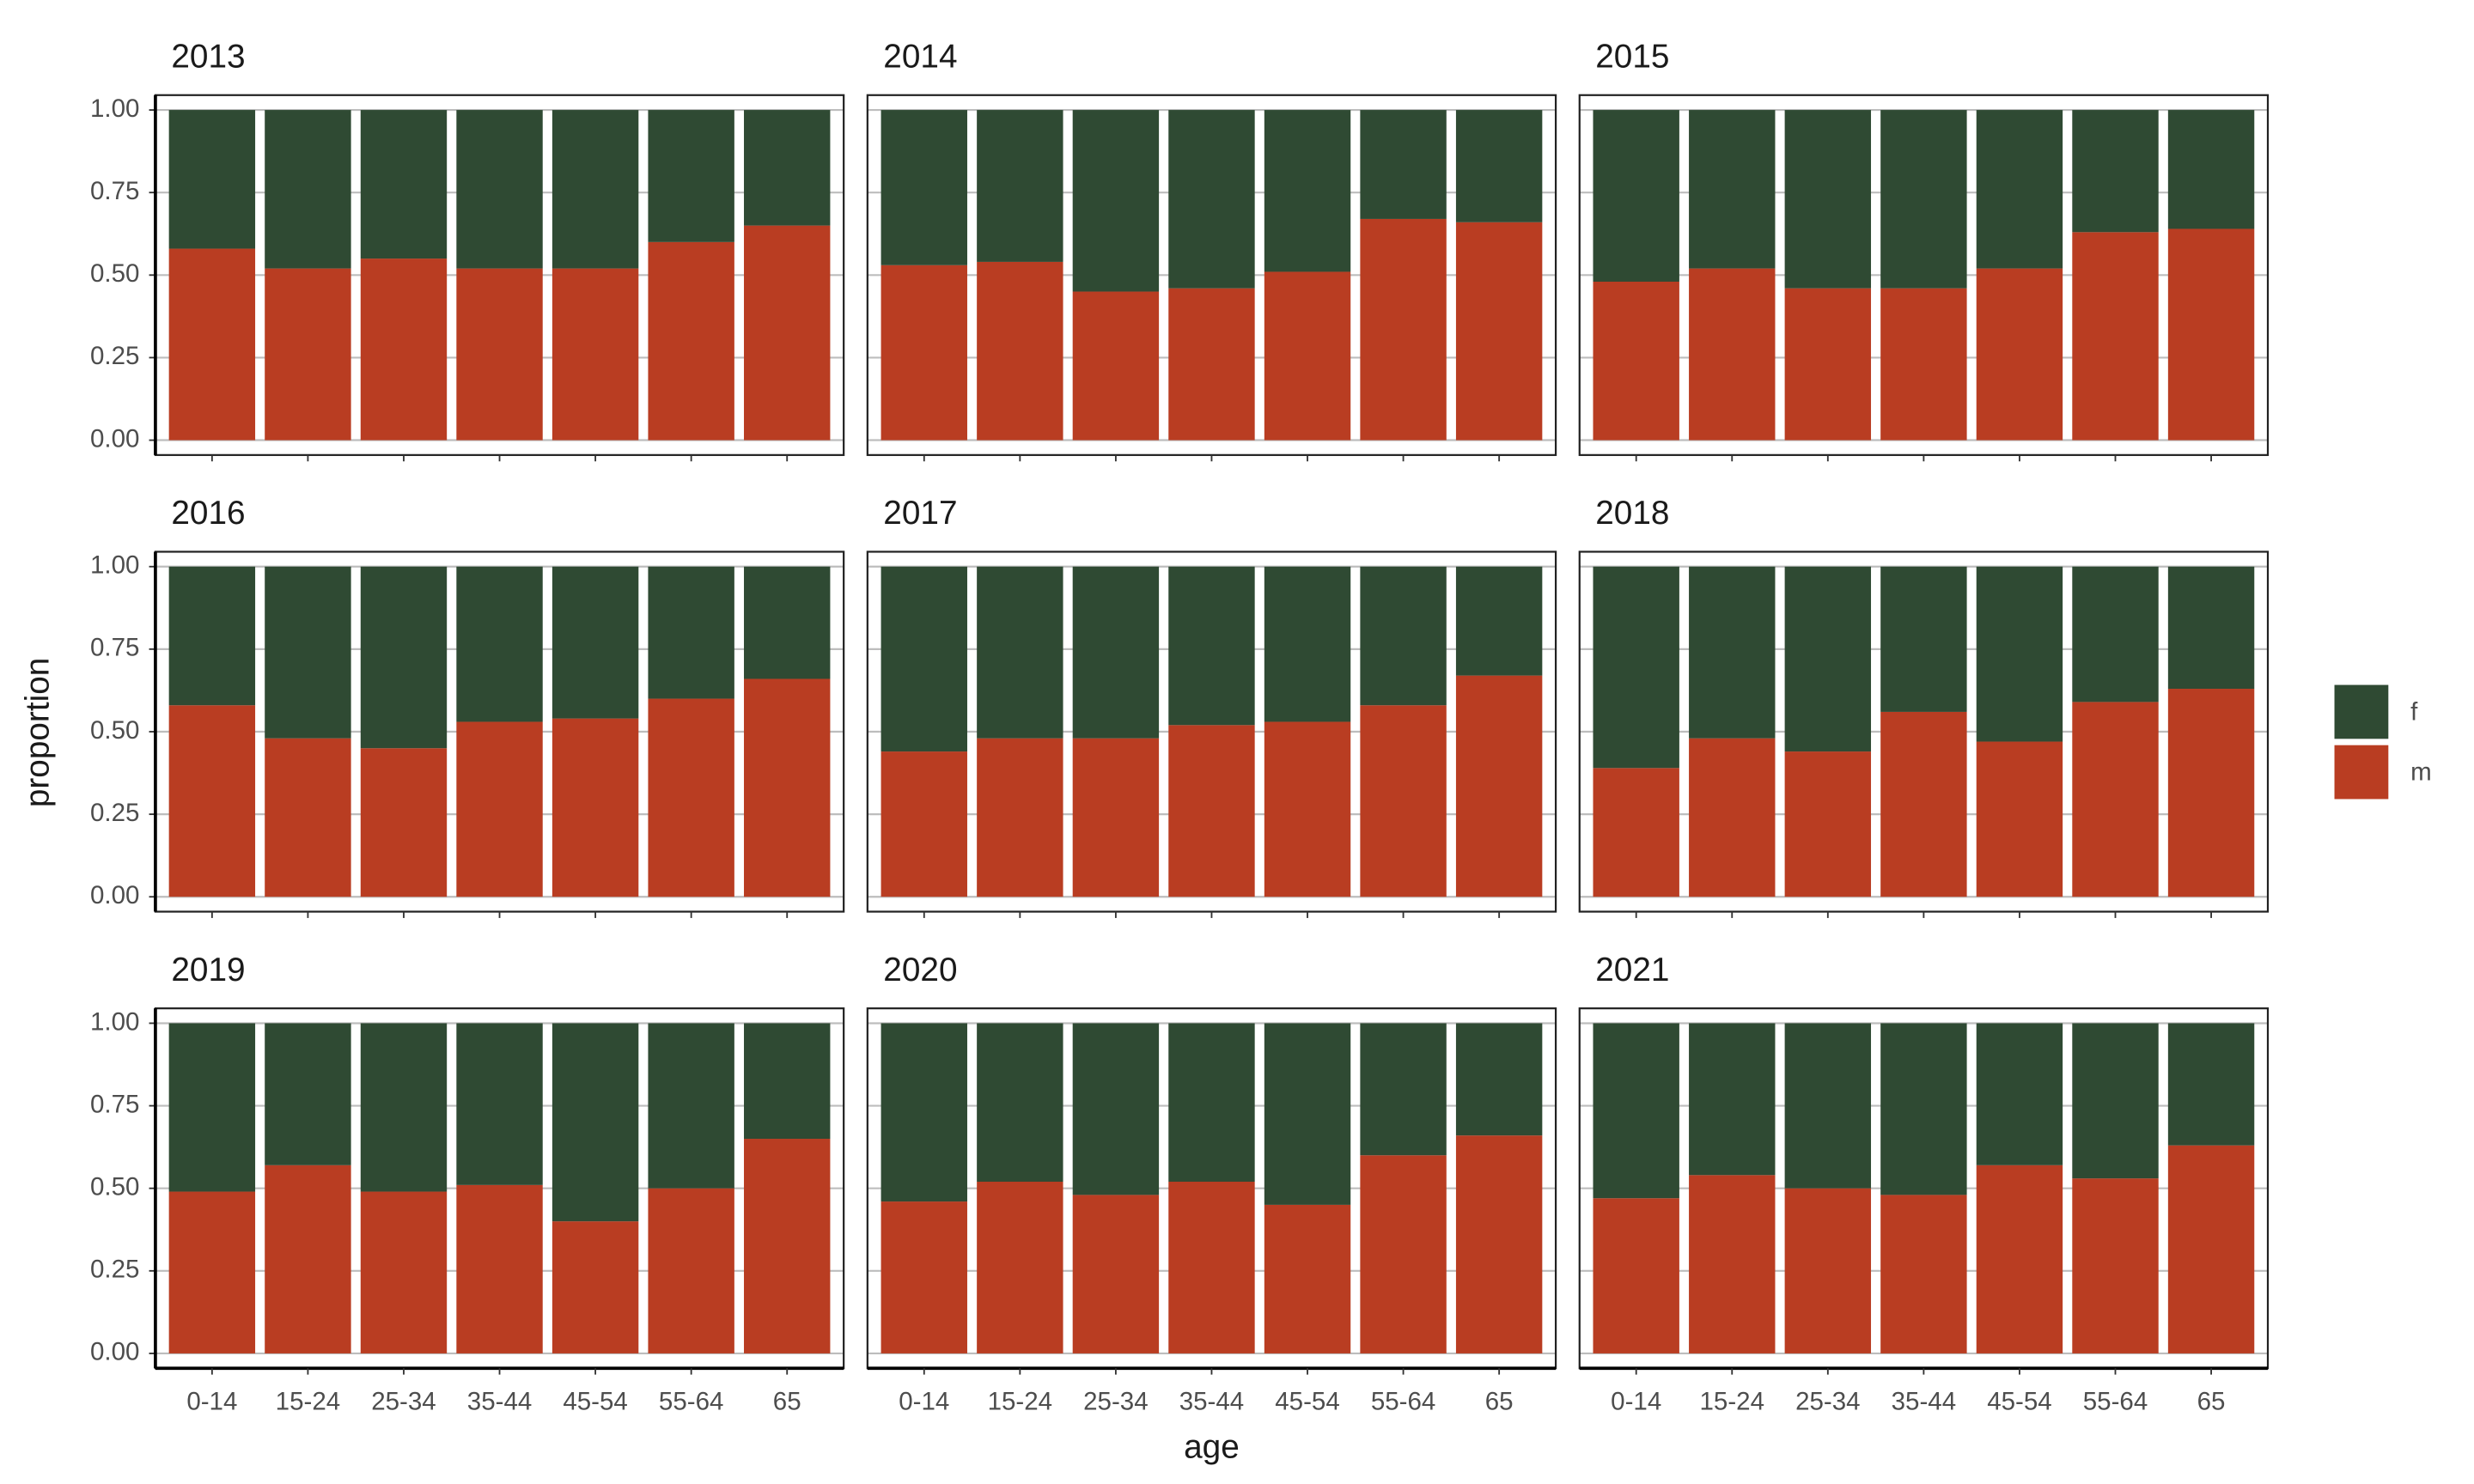 This screenshot has height=1484, width=2474. What do you see at coordinates (37, 733) in the screenshot?
I see `y-axis-label: proportion` at bounding box center [37, 733].